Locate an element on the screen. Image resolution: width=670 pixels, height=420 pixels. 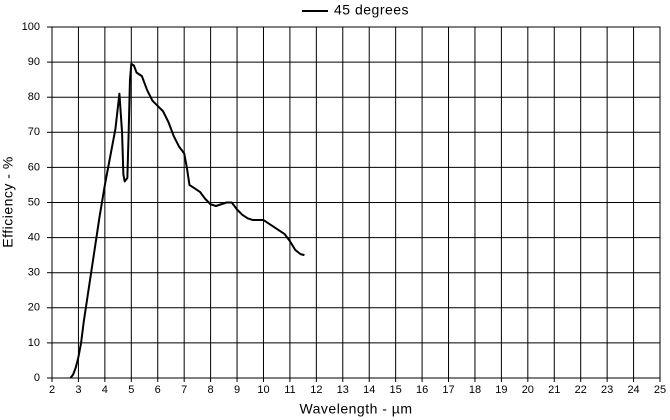
x-tick-label: 16 is located at coordinates (422, 390).